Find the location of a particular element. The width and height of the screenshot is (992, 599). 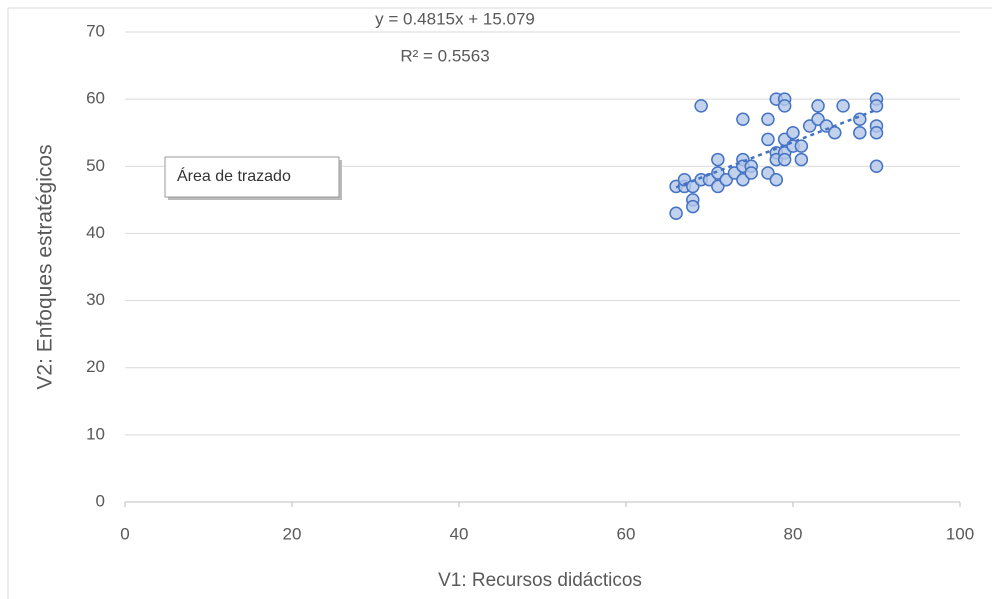

y-tick-label: 60 is located at coordinates (95, 98).